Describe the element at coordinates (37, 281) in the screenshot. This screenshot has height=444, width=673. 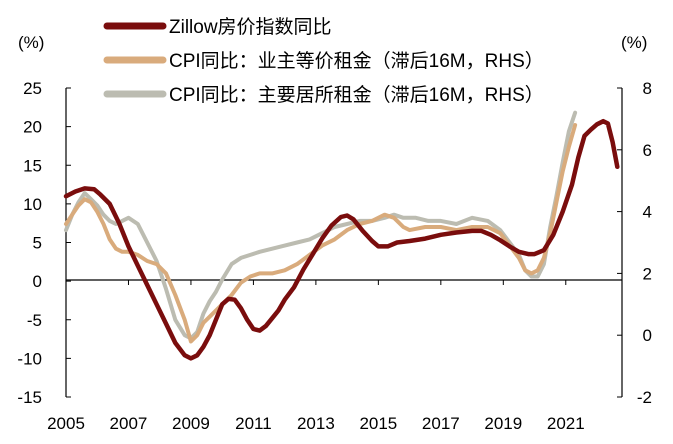
I see `left-tick-label: 0` at that location.